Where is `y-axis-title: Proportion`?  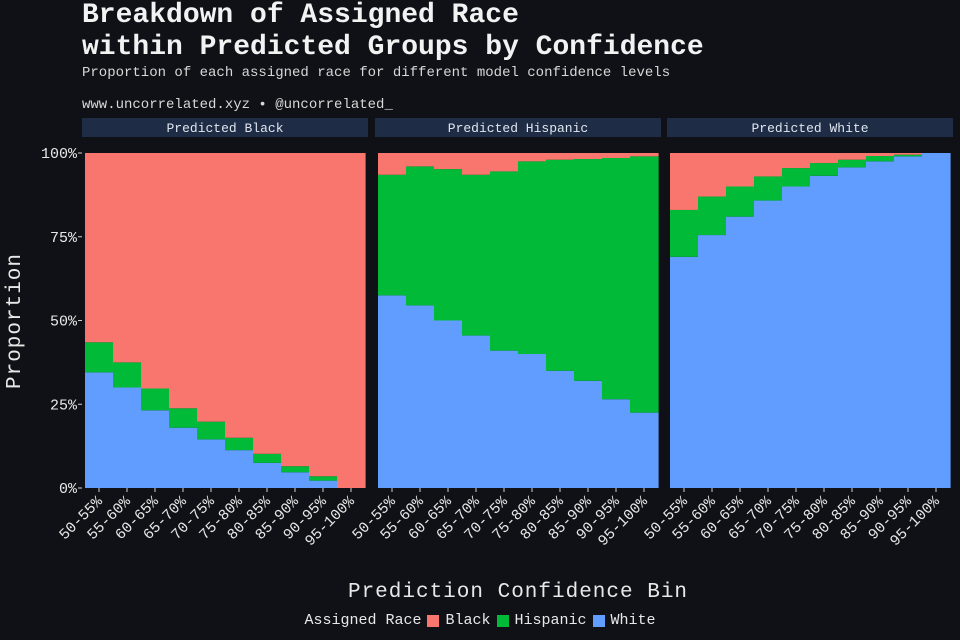
y-axis-title: Proportion is located at coordinates (15, 321).